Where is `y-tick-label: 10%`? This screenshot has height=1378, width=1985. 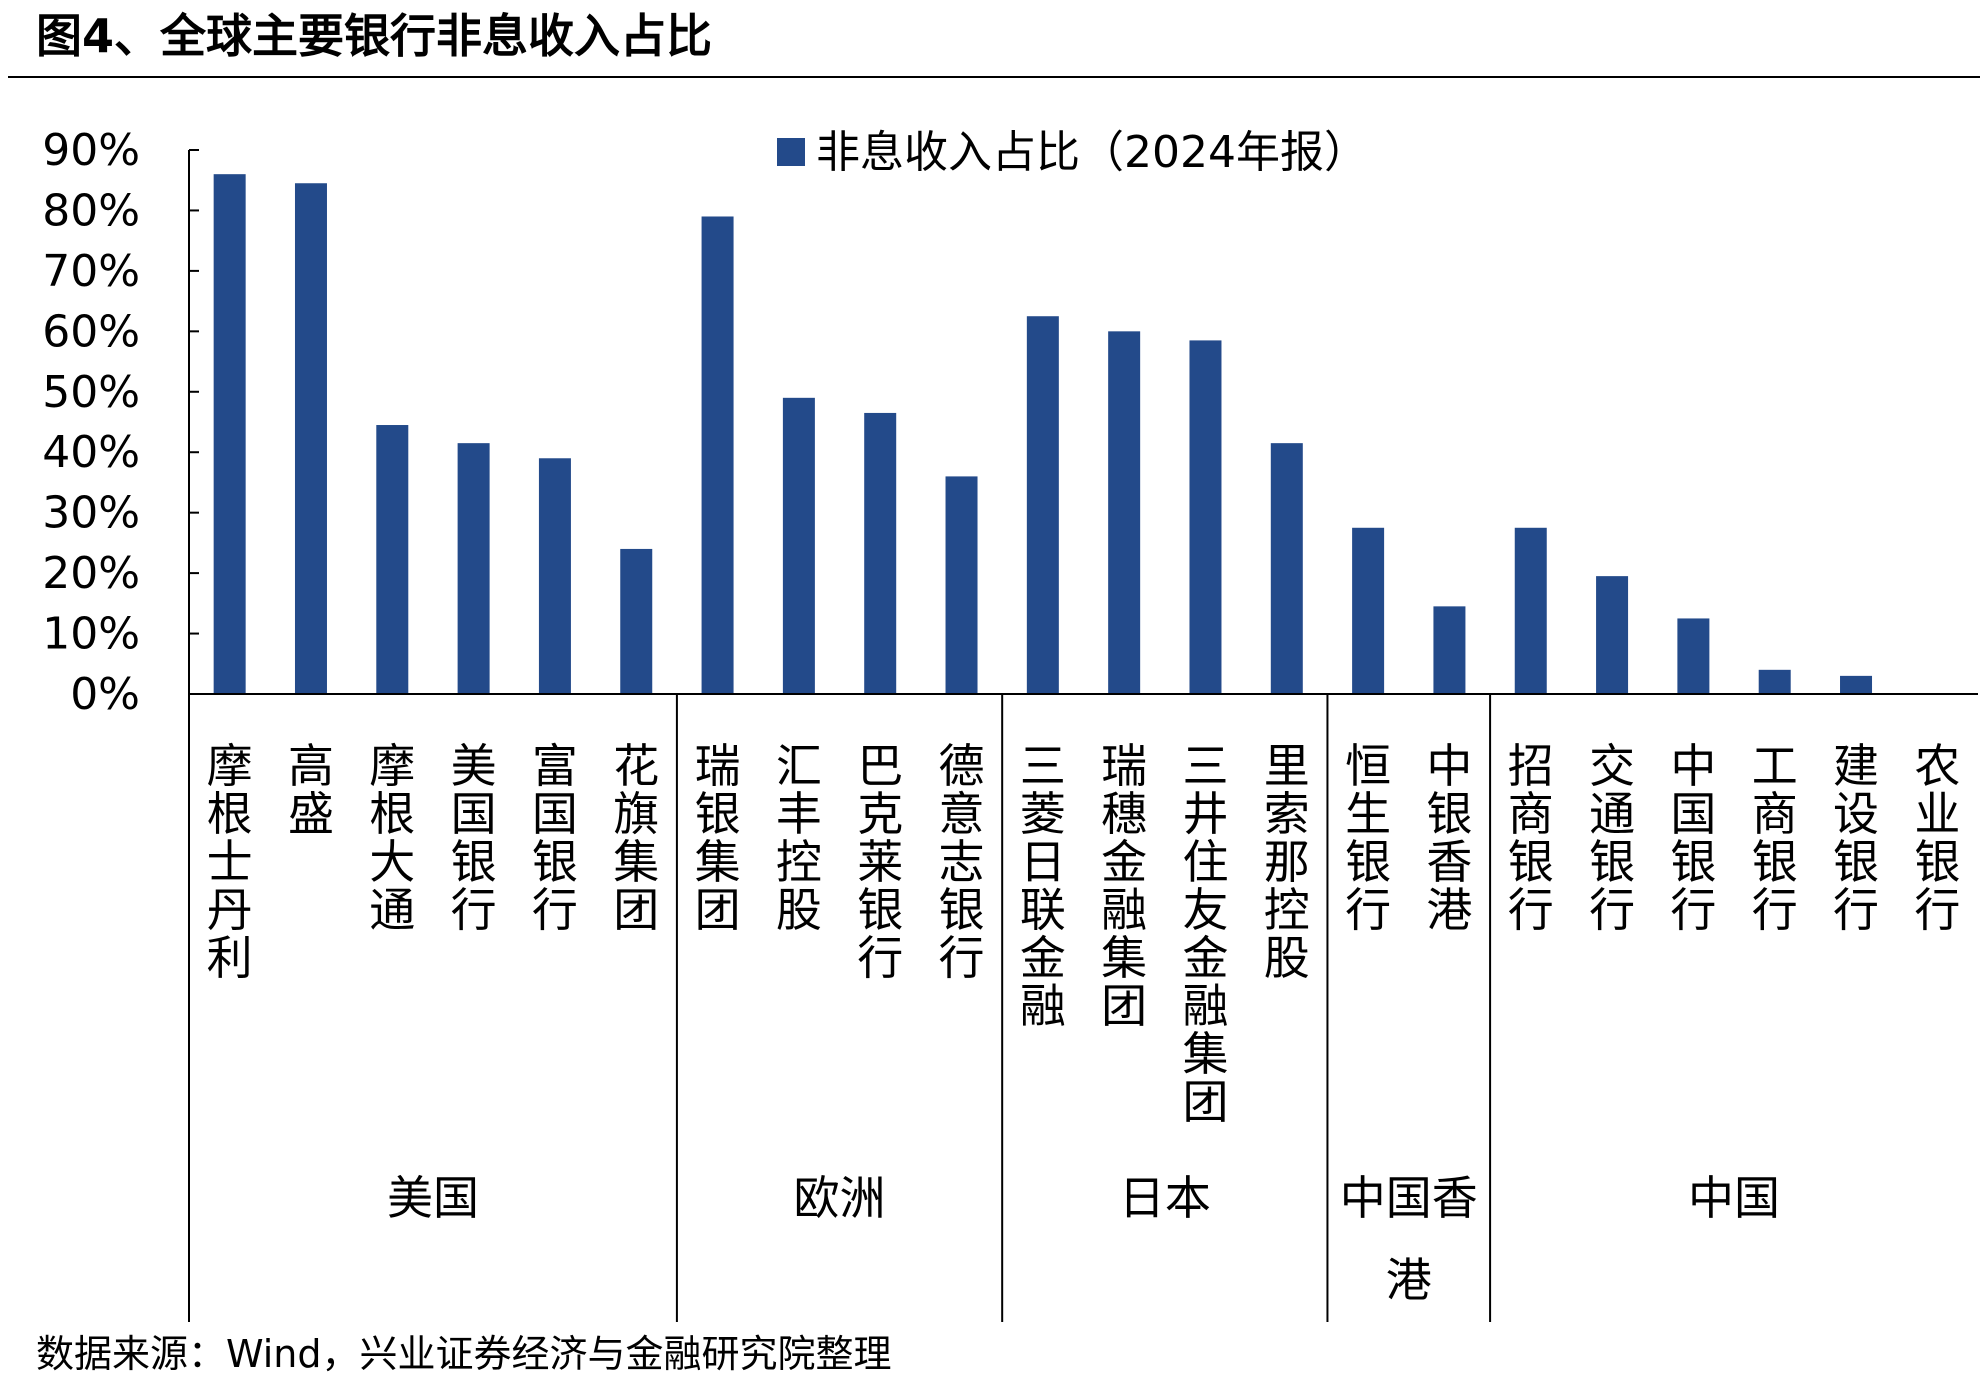 y-tick-label: 10% is located at coordinates (91, 634).